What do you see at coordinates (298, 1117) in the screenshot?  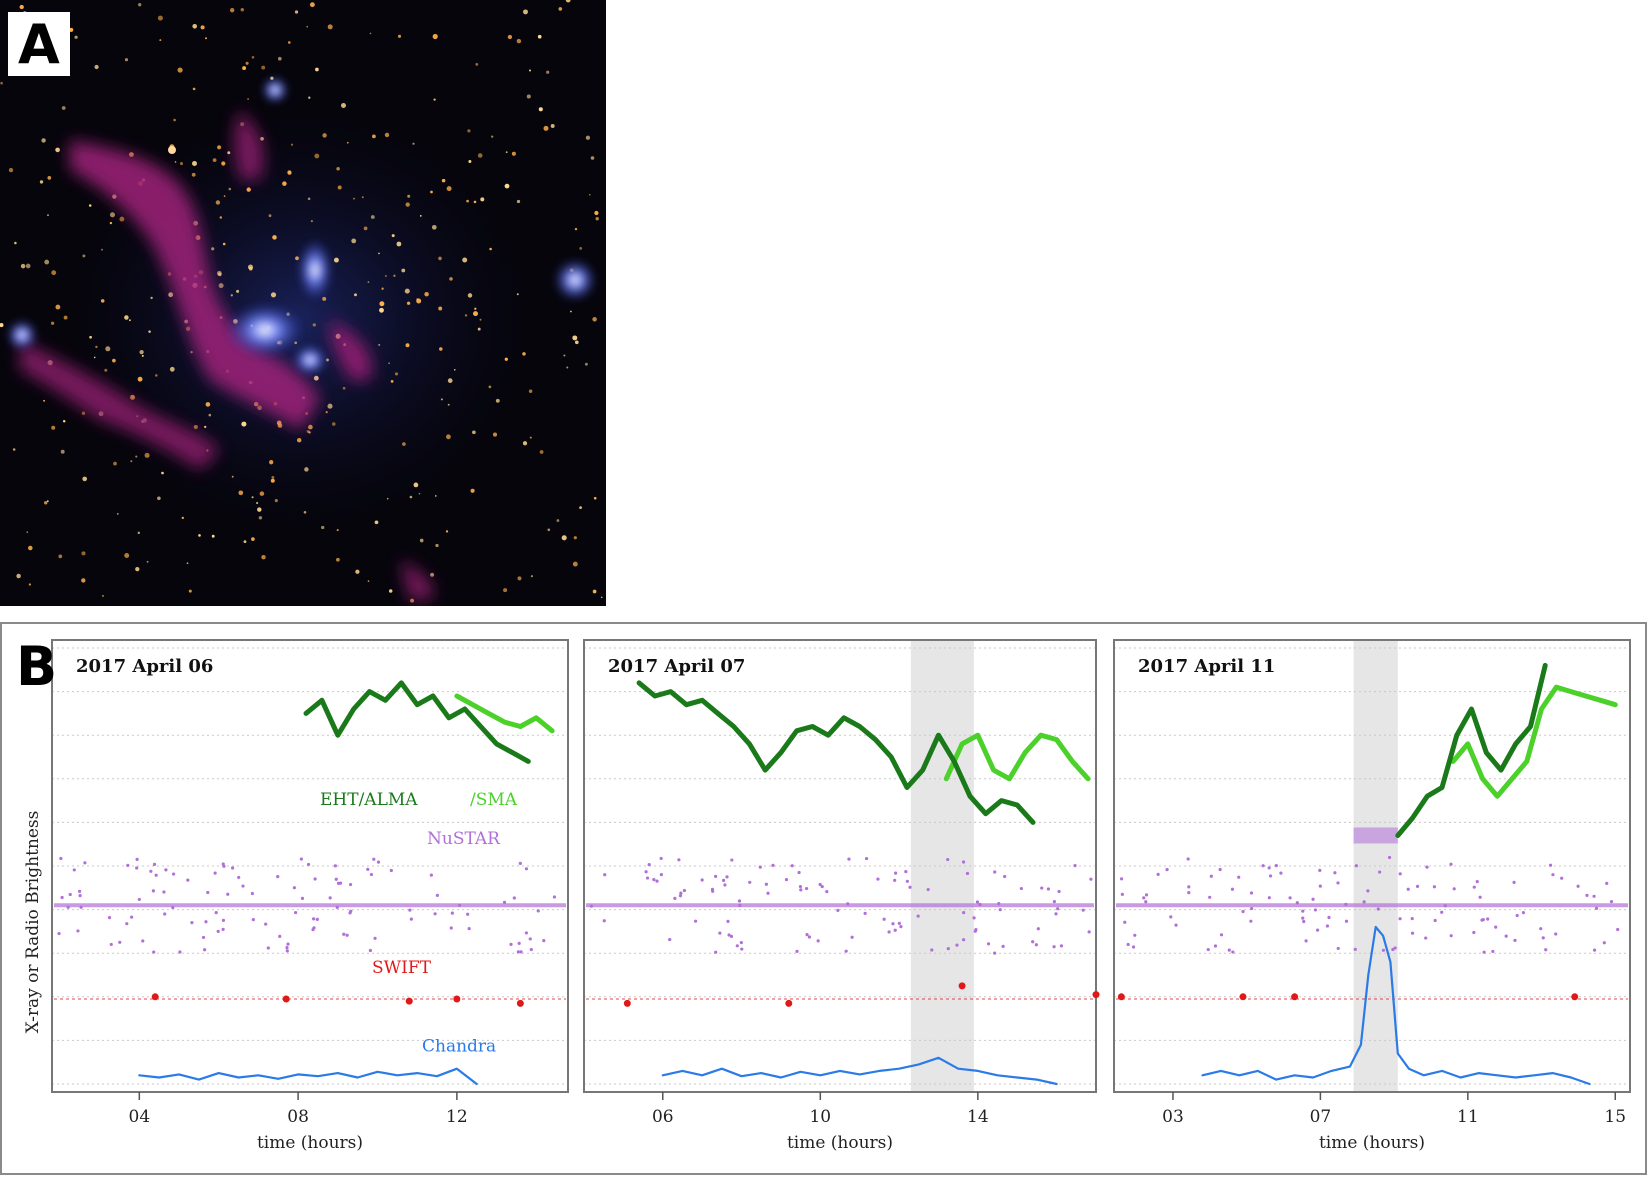 I see `x-tick-label: 08` at bounding box center [298, 1117].